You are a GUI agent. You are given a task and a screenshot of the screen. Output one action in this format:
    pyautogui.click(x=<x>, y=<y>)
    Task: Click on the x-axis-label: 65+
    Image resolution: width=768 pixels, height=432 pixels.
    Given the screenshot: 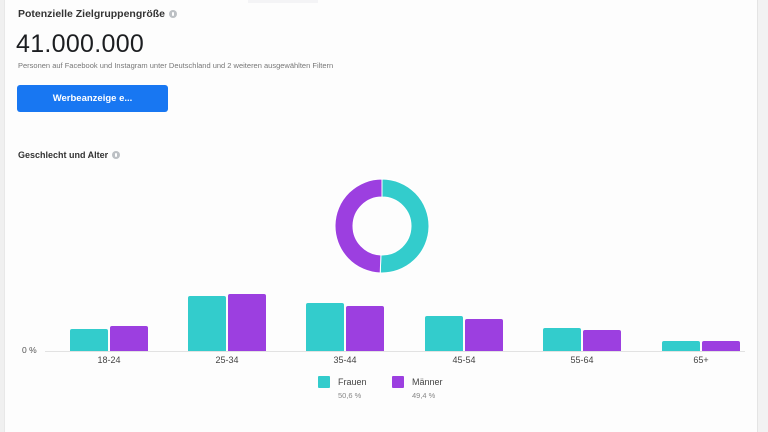 What is the action you would take?
    pyautogui.click(x=701, y=360)
    